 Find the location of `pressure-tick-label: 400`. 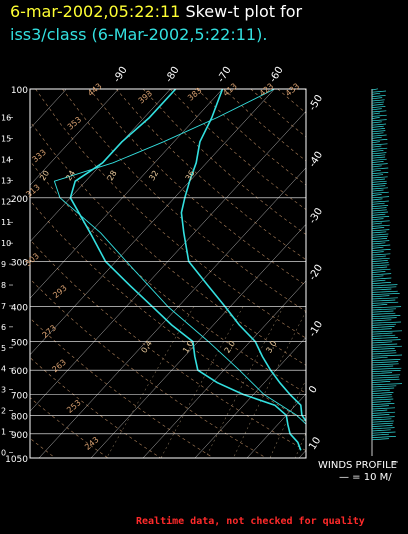

pressure-tick-label: 400 is located at coordinates (19, 309).